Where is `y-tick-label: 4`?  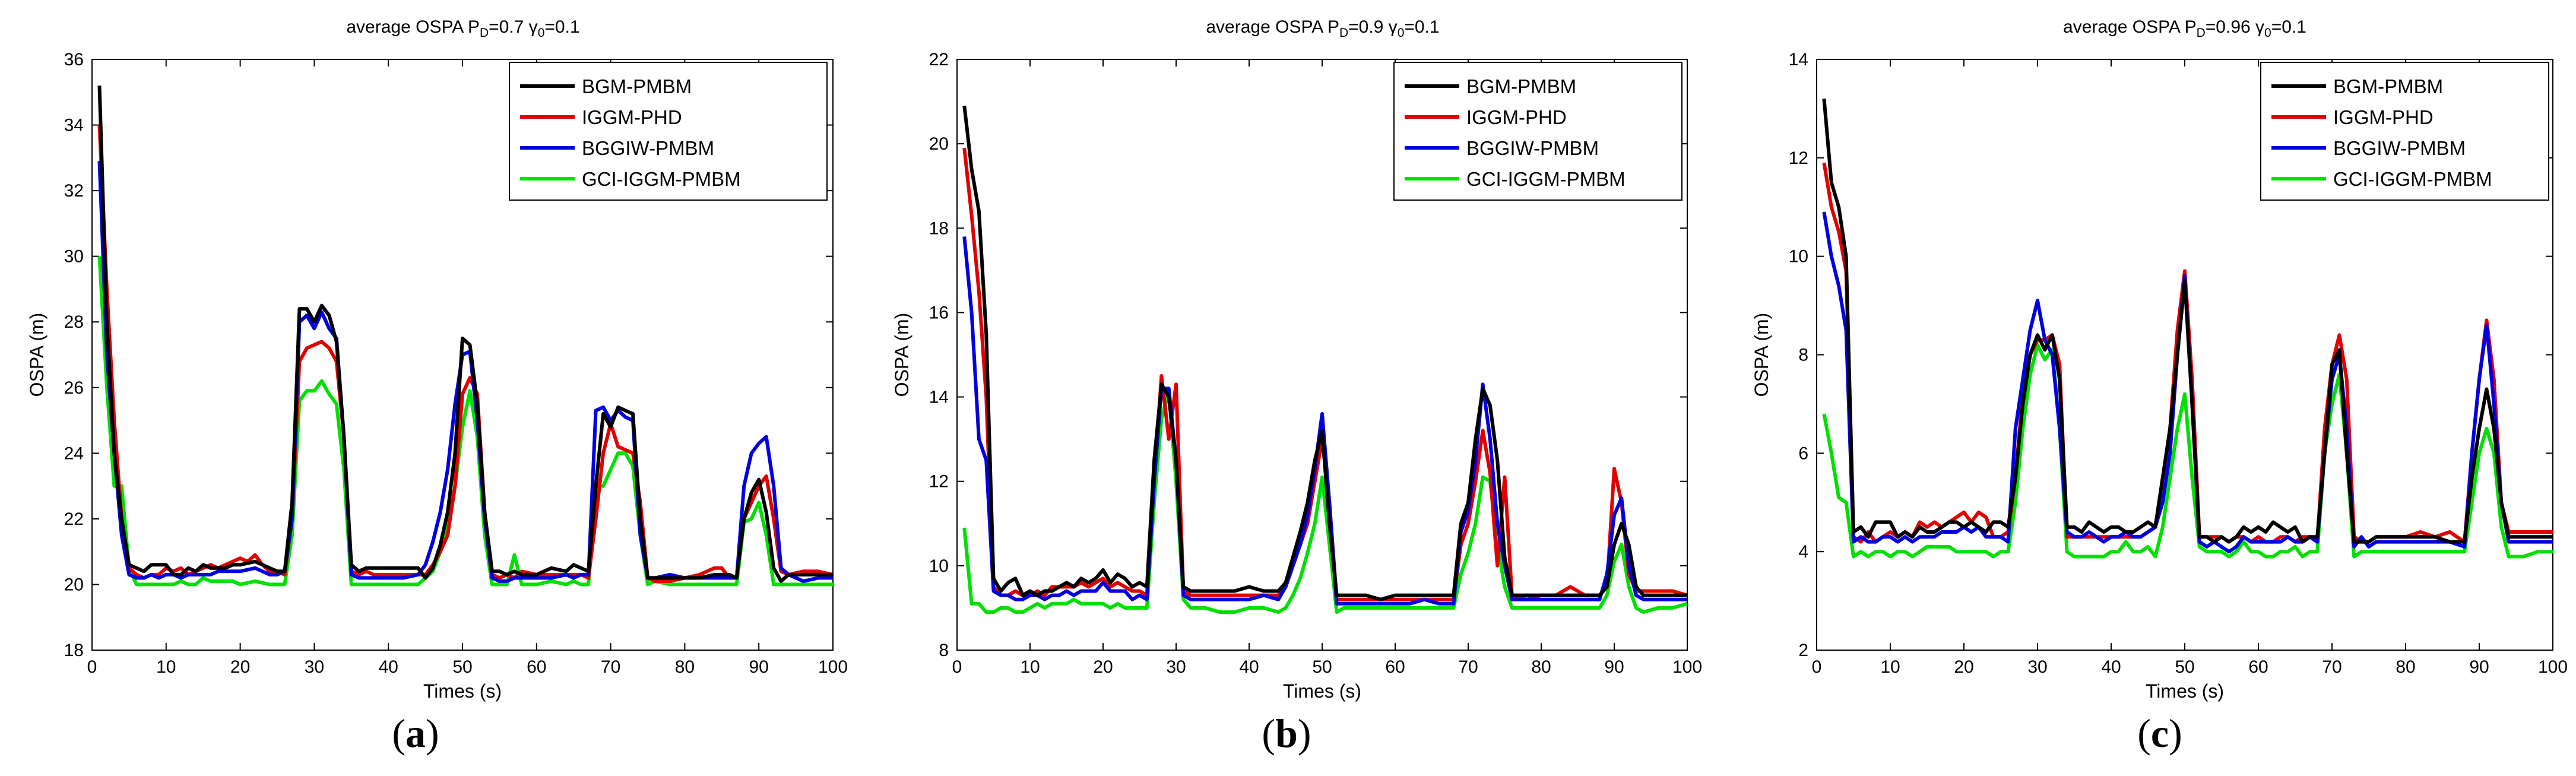
y-tick-label: 4 is located at coordinates (1803, 552).